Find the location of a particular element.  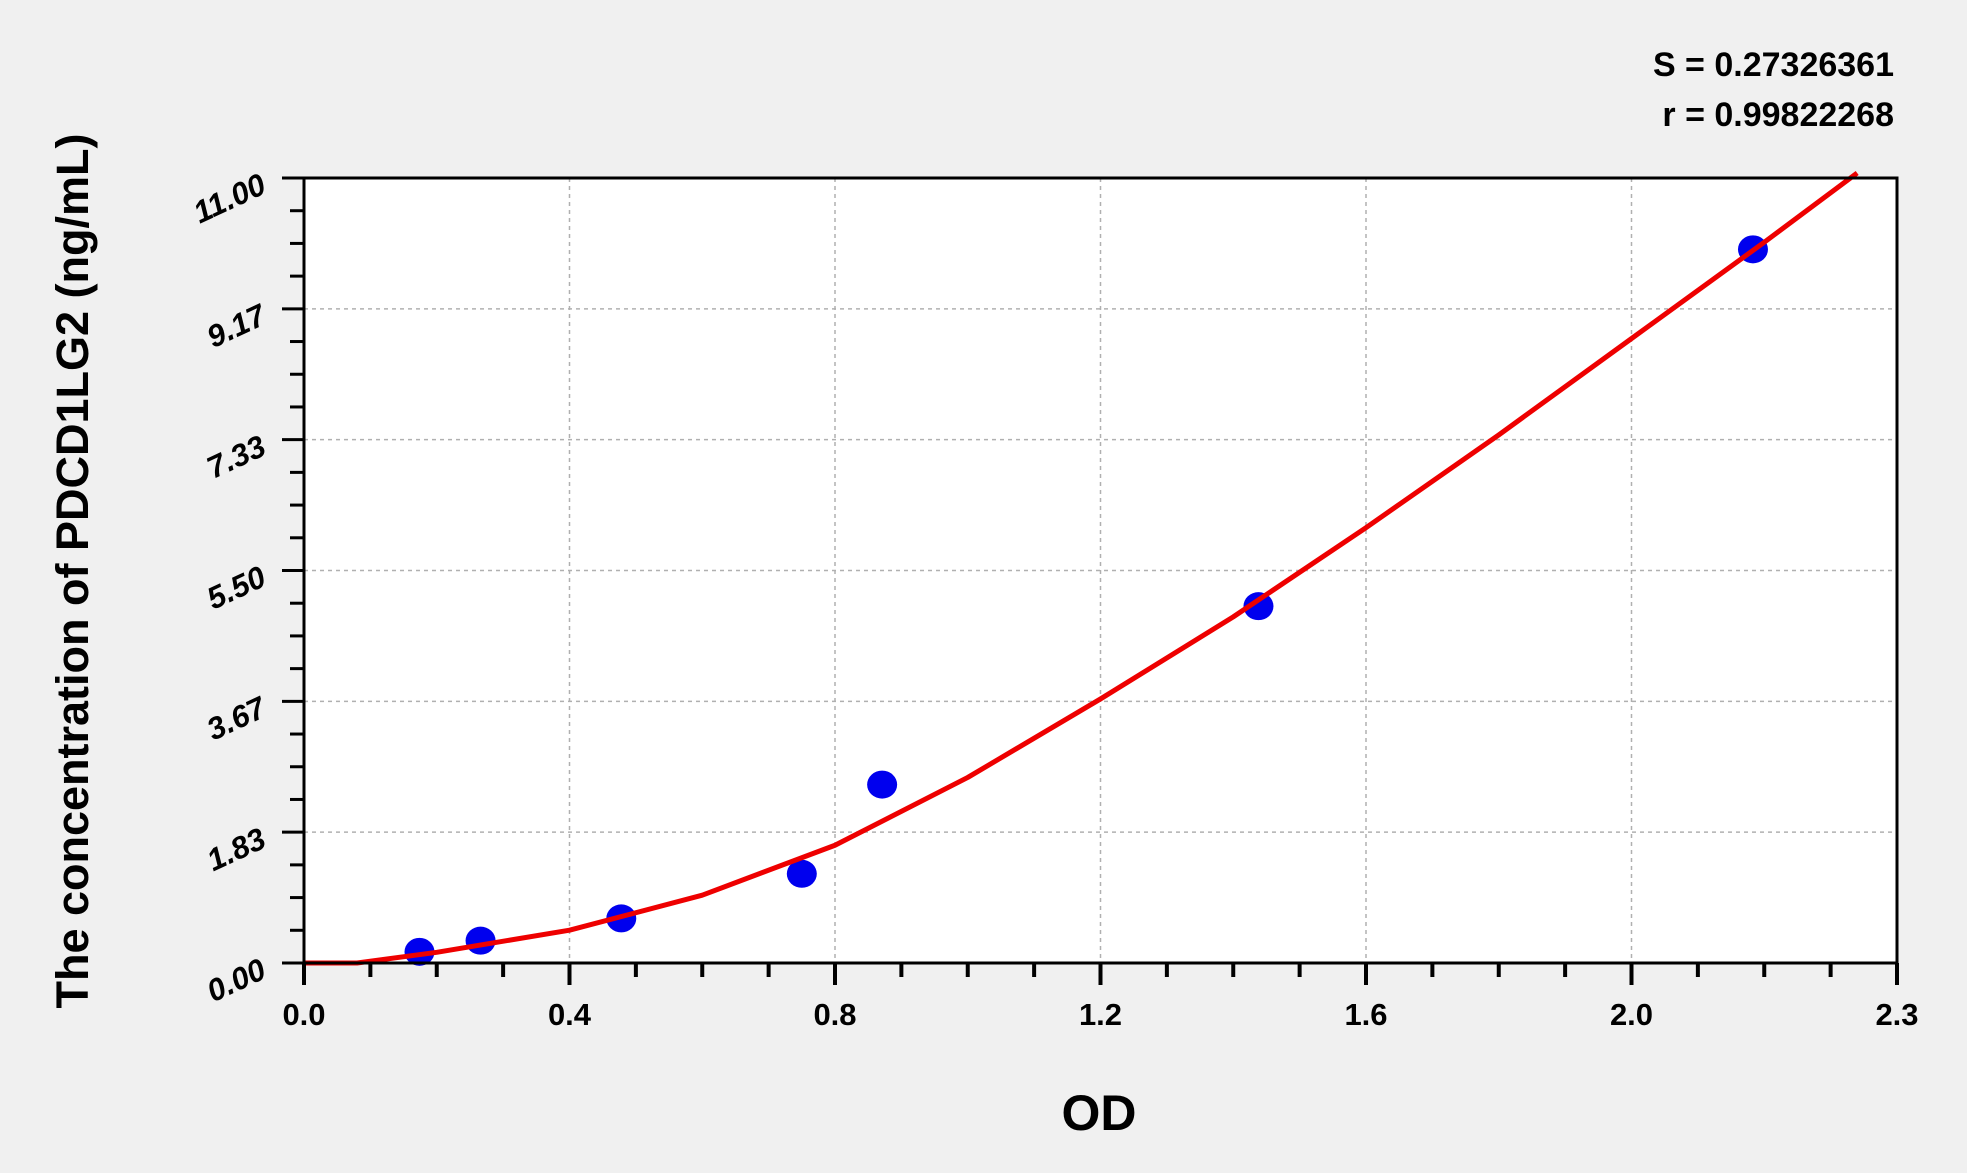

y-tick-label: 0.00 is located at coordinates (235, 980).